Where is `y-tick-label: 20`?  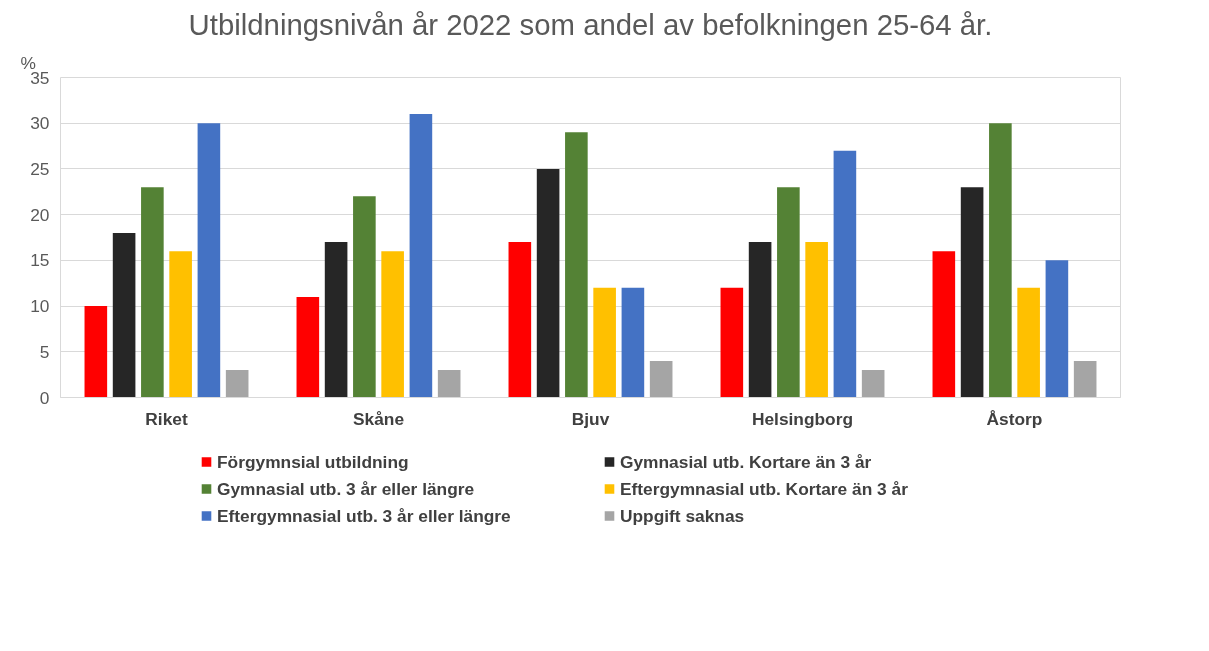
y-tick-label: 20 is located at coordinates (40, 214).